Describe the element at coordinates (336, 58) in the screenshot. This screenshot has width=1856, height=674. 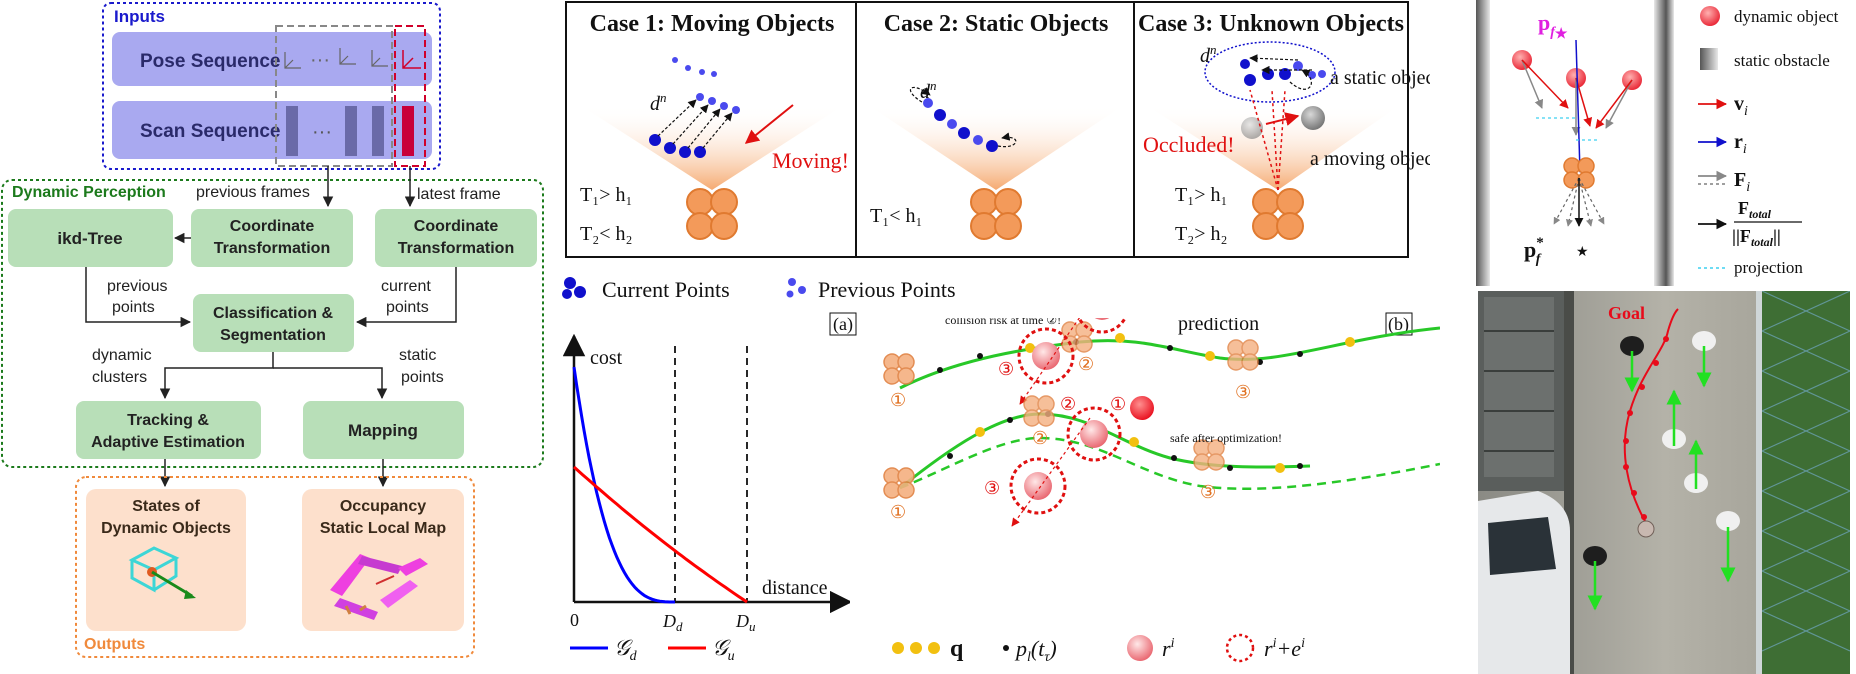
I see `pose-axes-icons` at that location.